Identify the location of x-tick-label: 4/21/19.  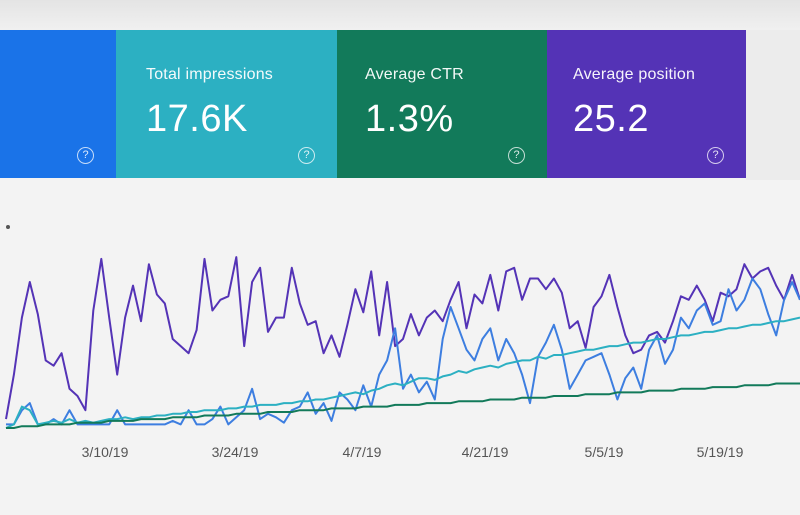
(485, 452).